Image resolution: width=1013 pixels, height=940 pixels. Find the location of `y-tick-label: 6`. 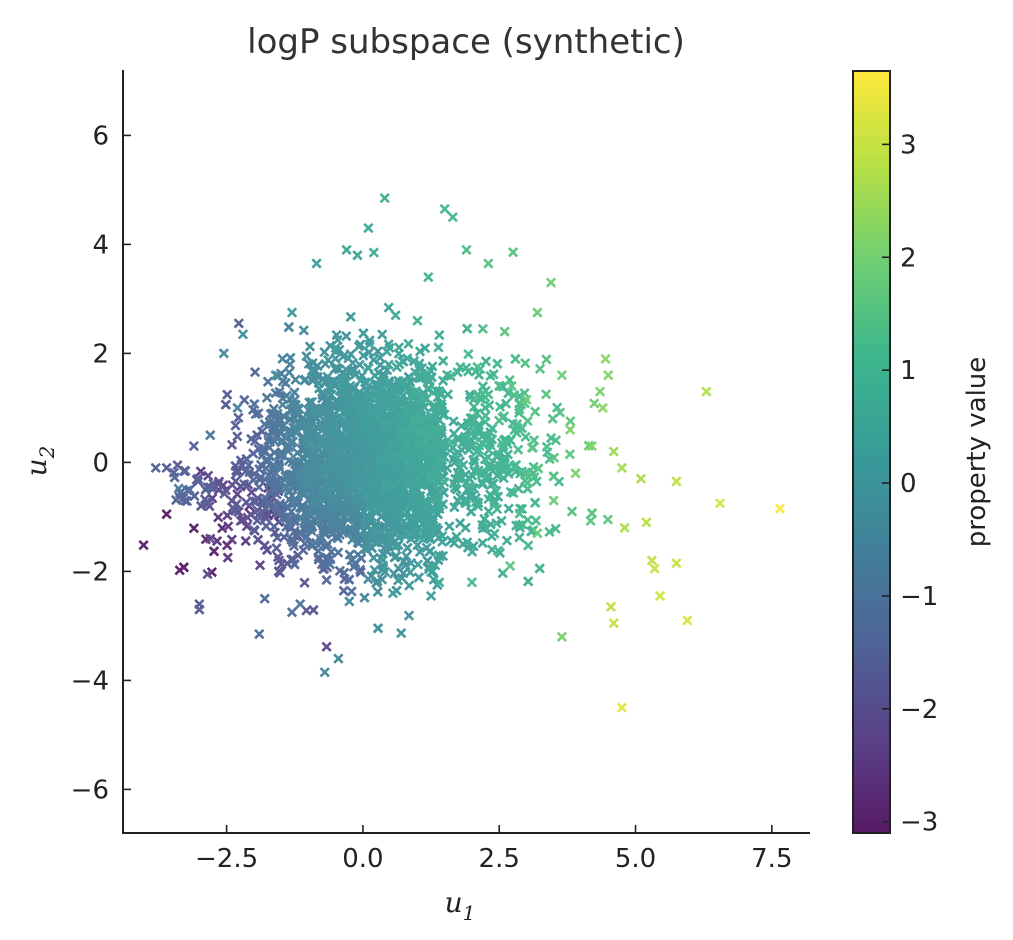

y-tick-label: 6 is located at coordinates (100, 136).